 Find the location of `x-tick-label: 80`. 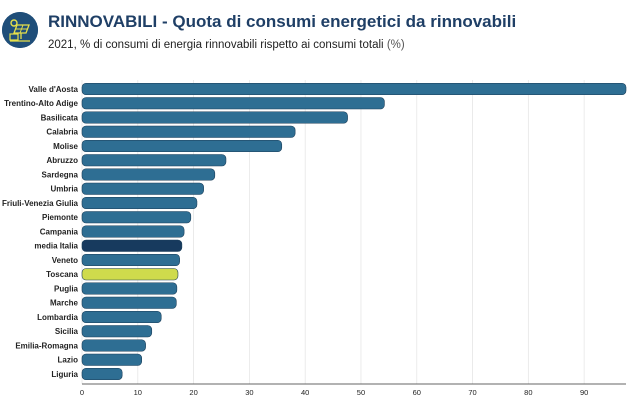

x-tick-label: 80 is located at coordinates (528, 392).